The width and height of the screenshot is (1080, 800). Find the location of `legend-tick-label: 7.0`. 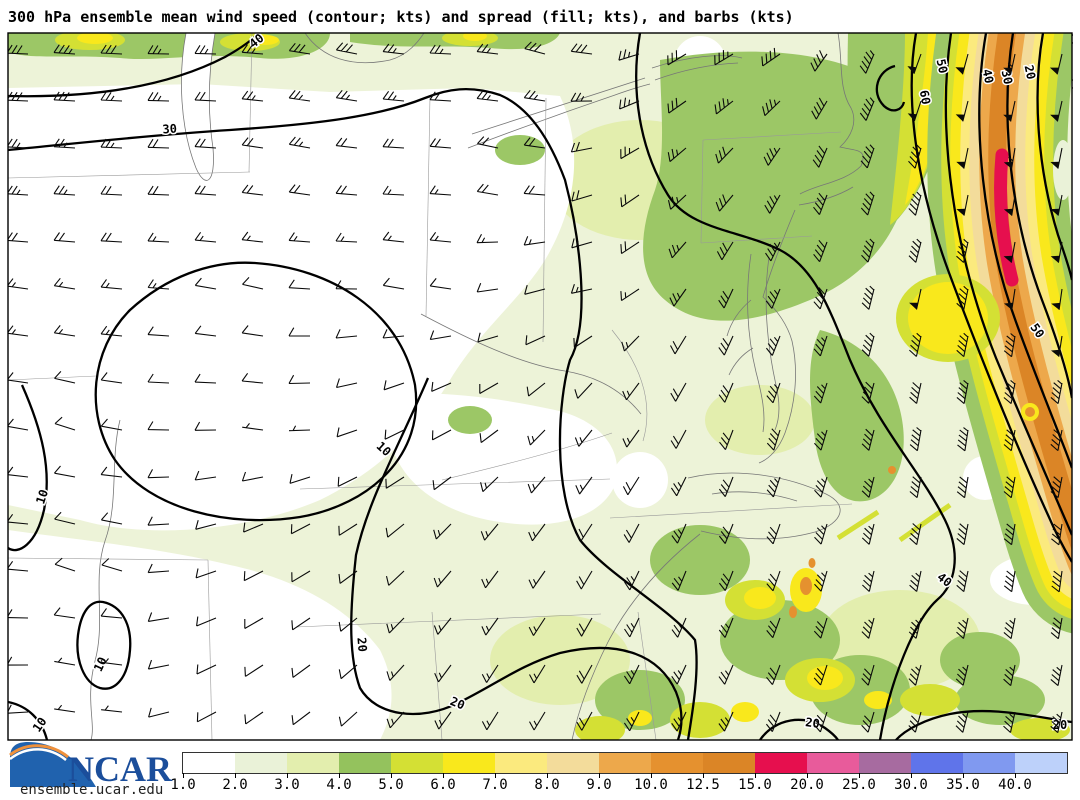

legend-tick-label: 7.0 is located at coordinates (495, 785).